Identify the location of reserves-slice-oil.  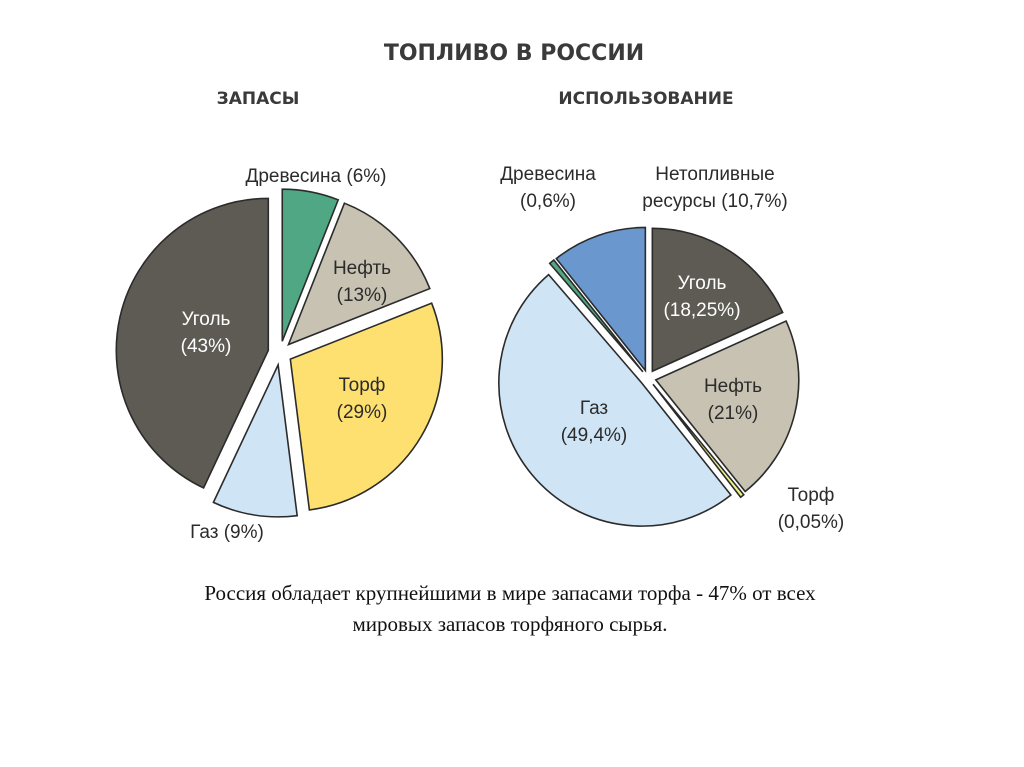
(359, 274).